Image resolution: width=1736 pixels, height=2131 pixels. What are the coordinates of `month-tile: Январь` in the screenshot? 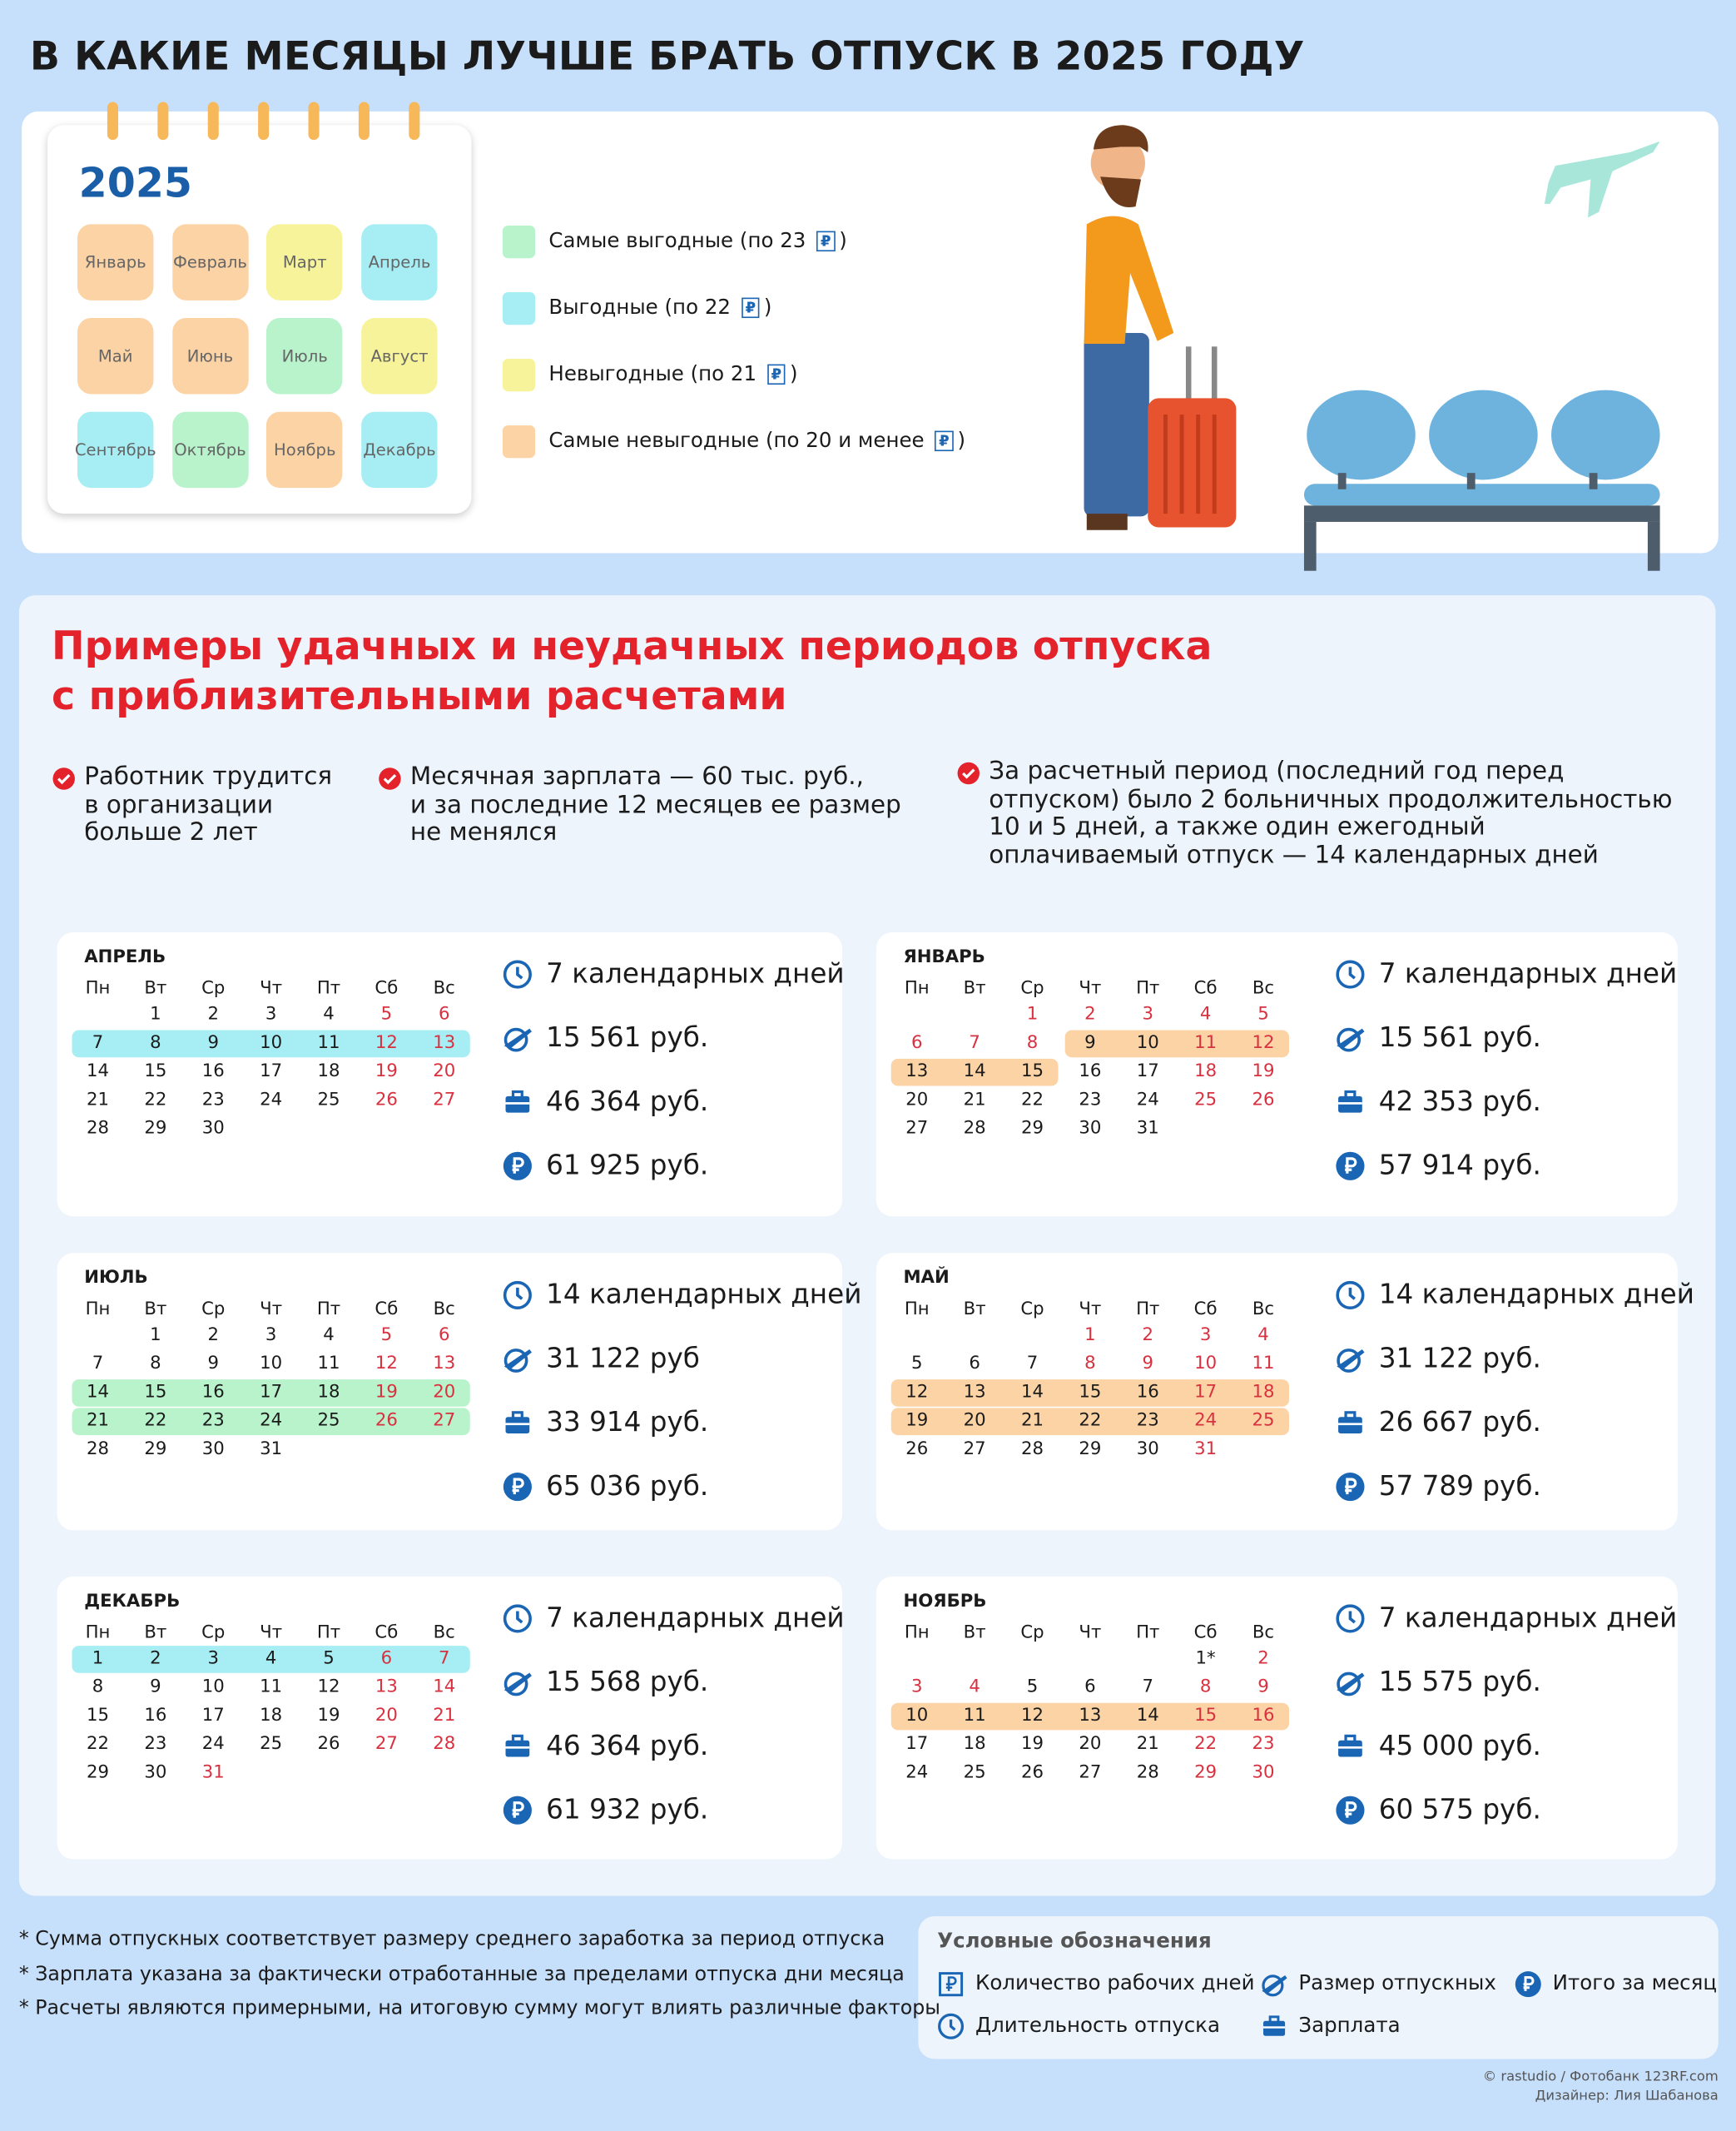 It's located at (115, 262).